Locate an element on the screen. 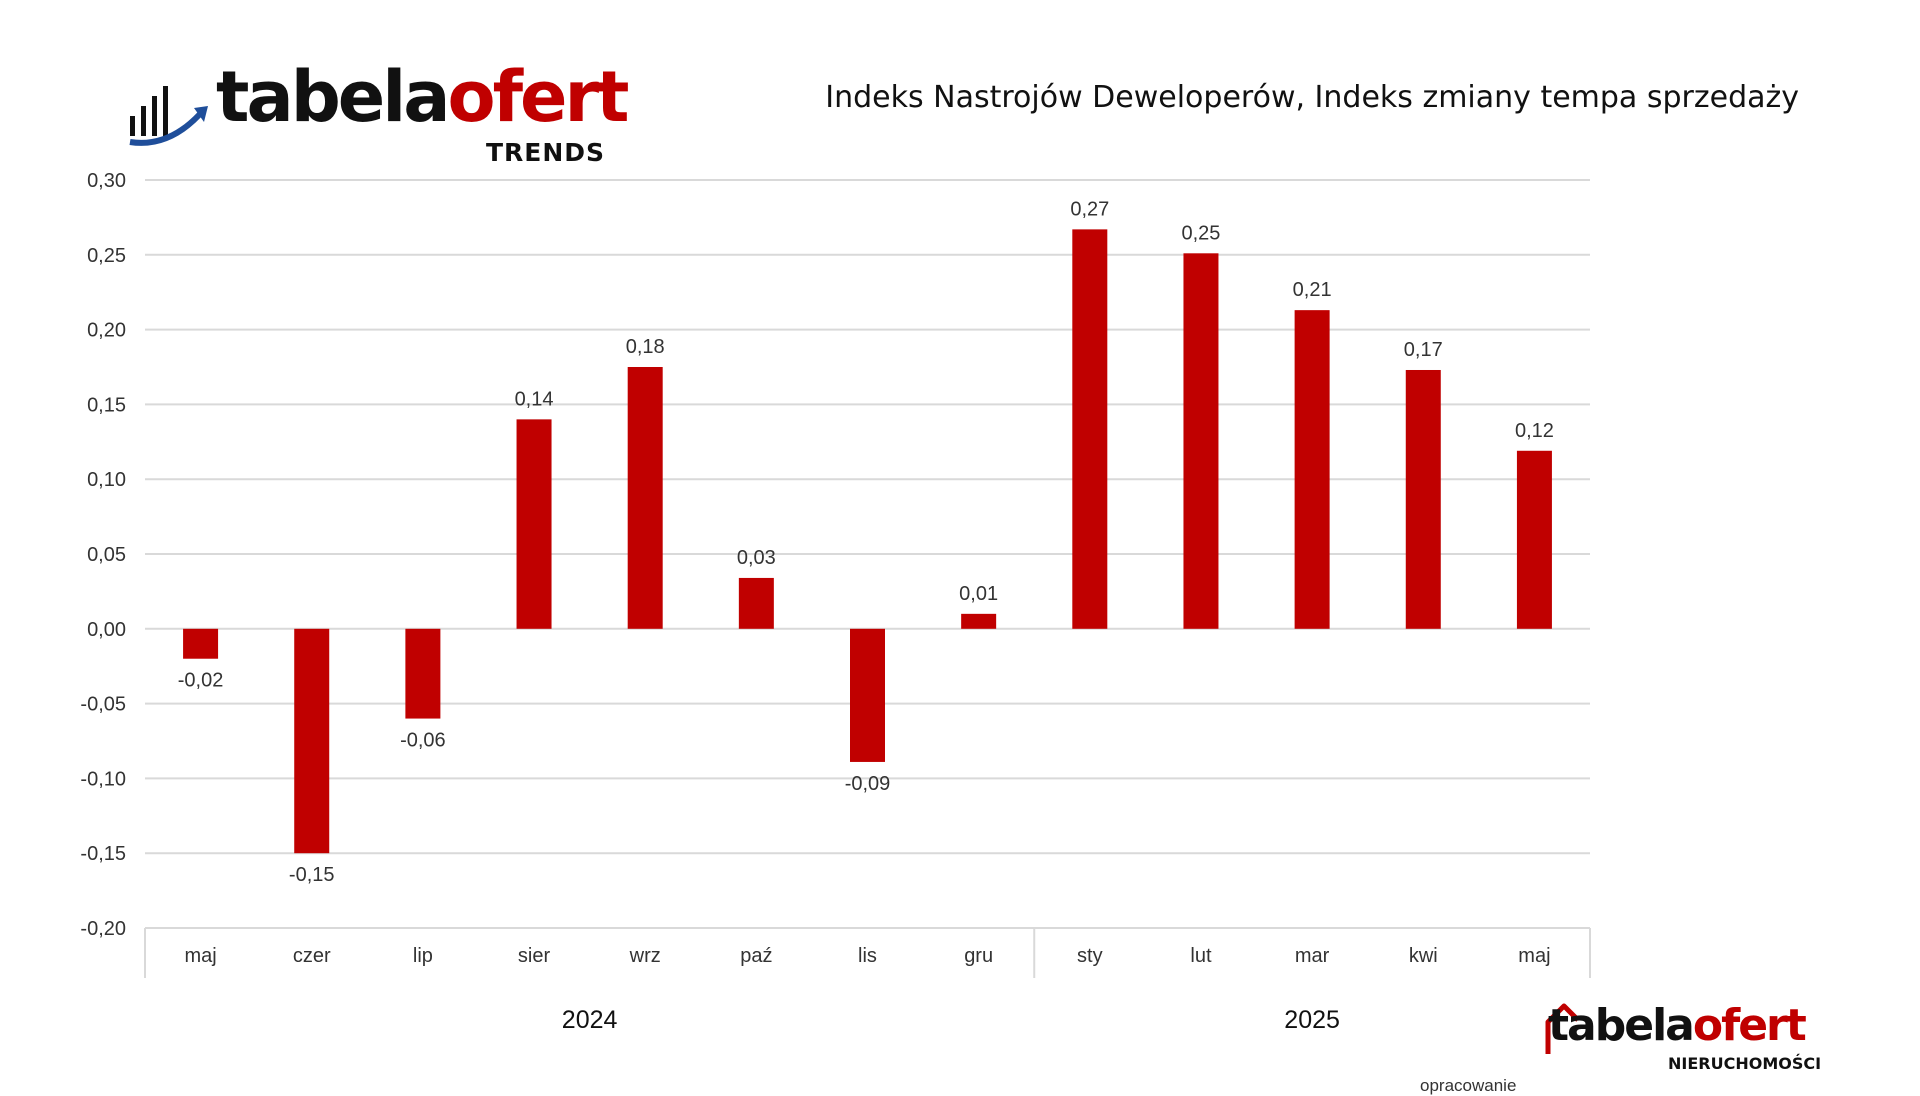  data-label: 0,03 is located at coordinates (756, 558).